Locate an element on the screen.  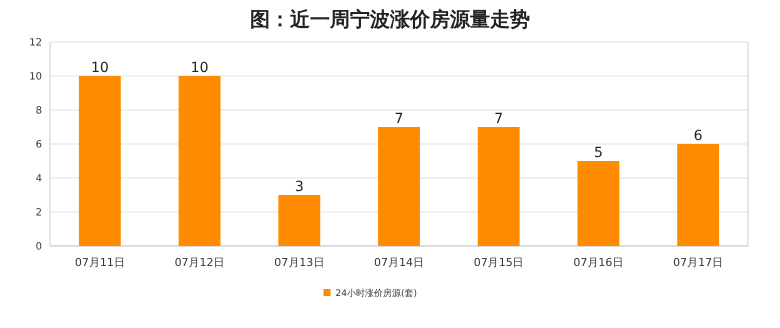
x-tick-label: 07月13日 is located at coordinates (299, 262).